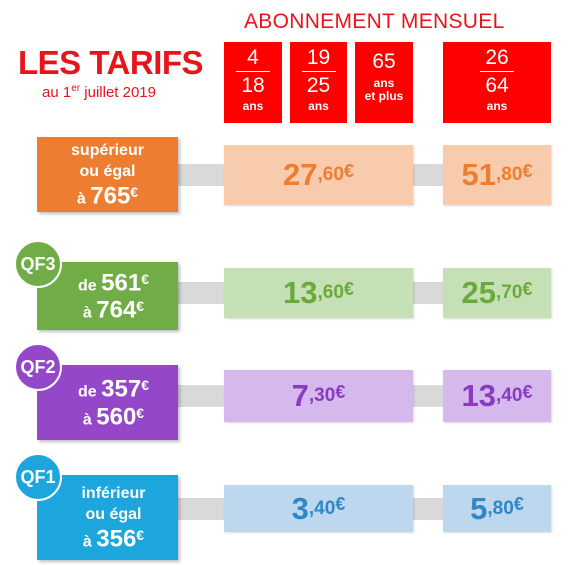 The width and height of the screenshot is (585, 565). What do you see at coordinates (111, 62) in the screenshot?
I see `title: LES TARIFS` at bounding box center [111, 62].